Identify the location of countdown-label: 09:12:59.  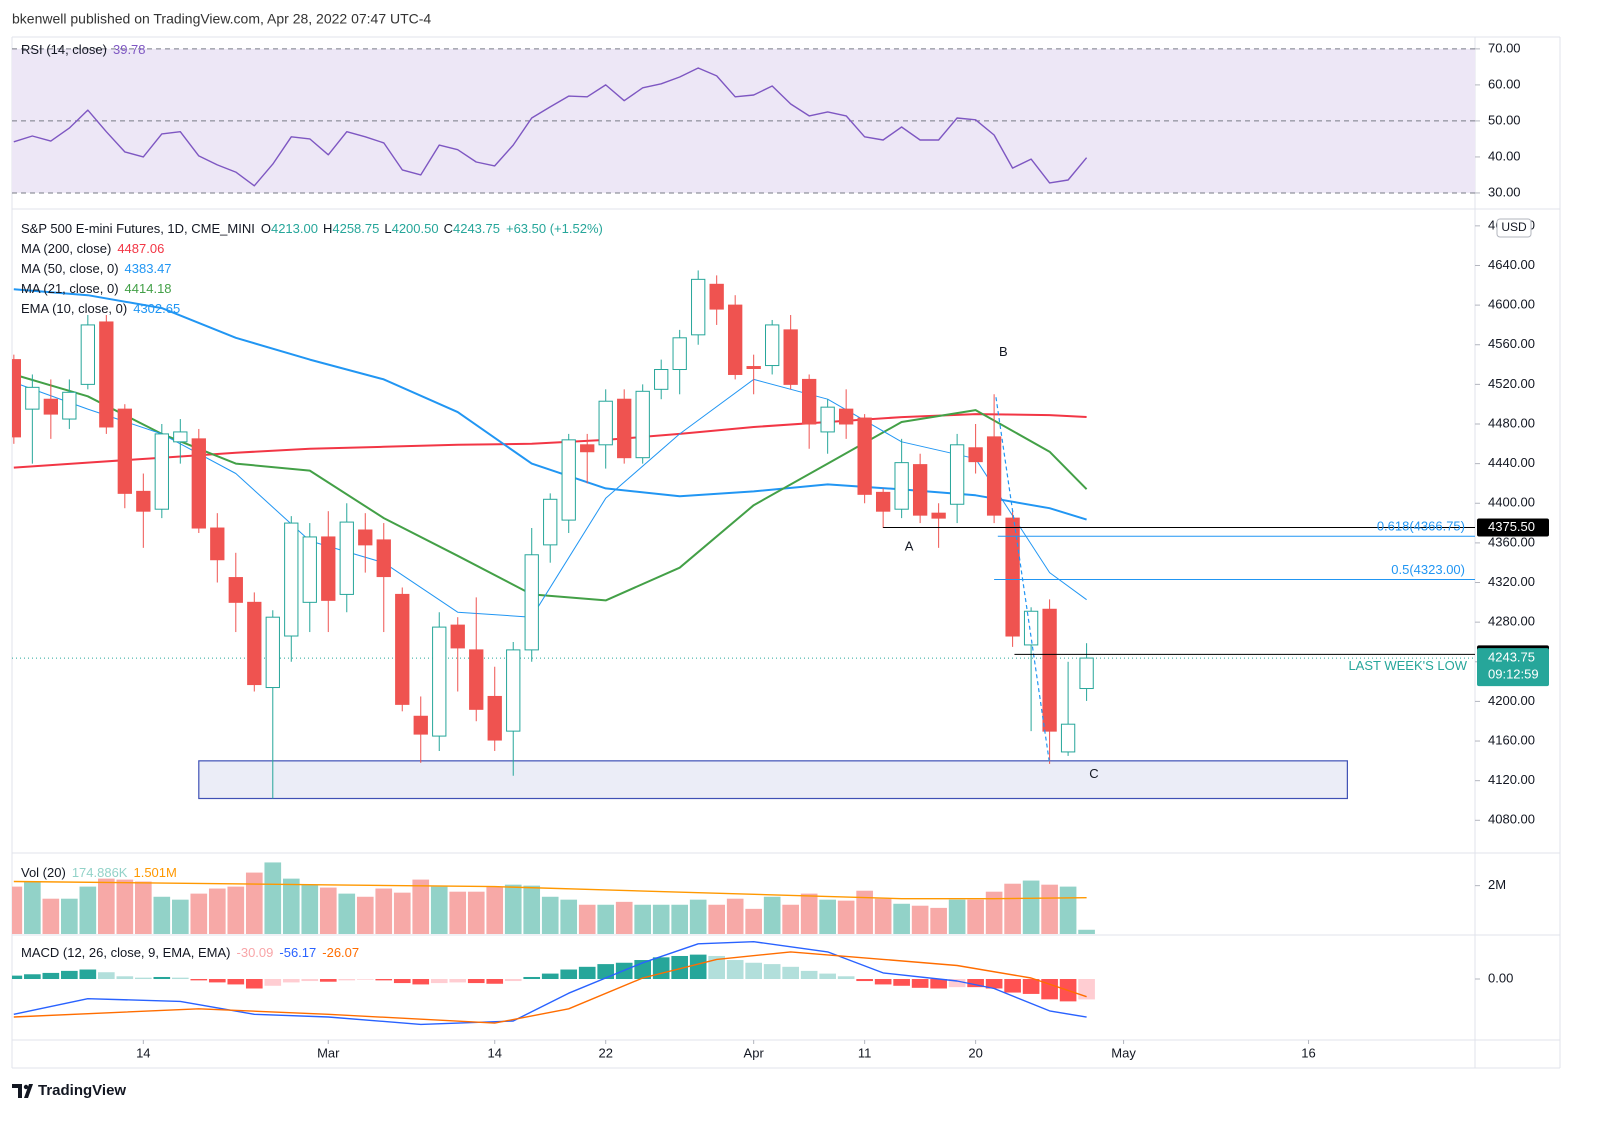
(1513, 674).